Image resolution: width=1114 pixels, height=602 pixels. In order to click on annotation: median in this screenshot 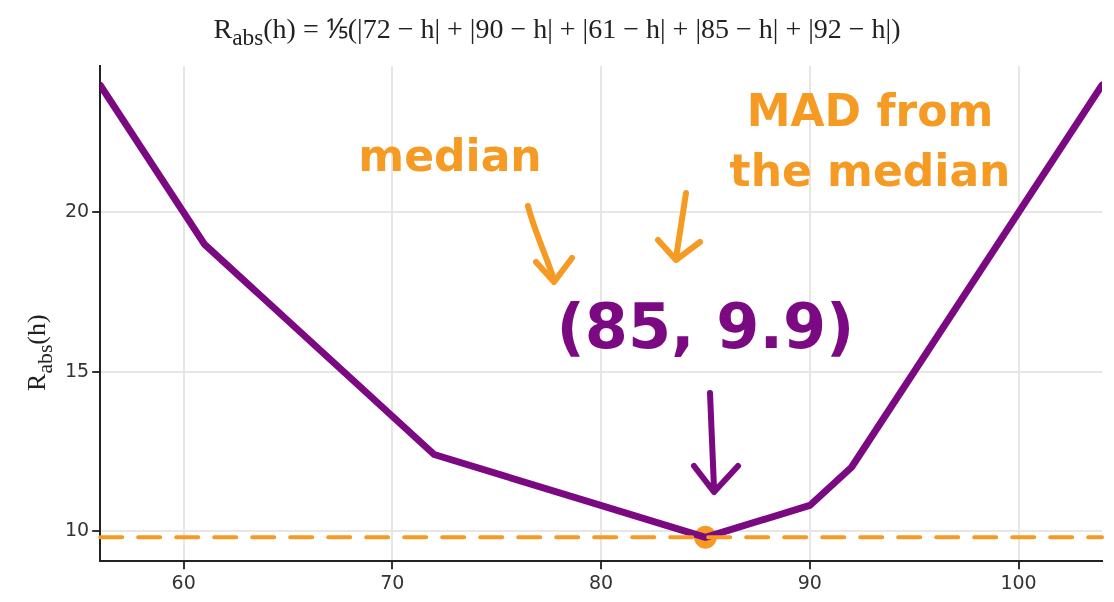, I will do `click(450, 156)`.